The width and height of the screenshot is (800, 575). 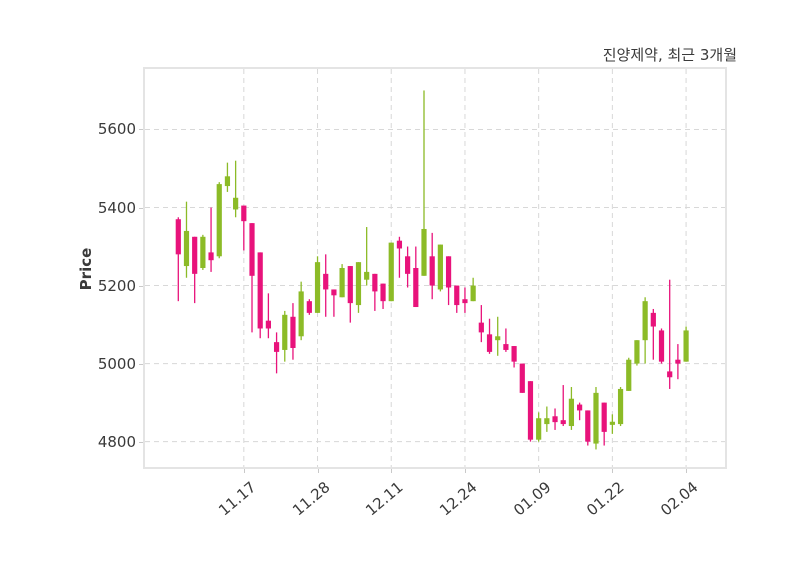 I want to click on y-tick-label: 5400, so click(x=116, y=207).